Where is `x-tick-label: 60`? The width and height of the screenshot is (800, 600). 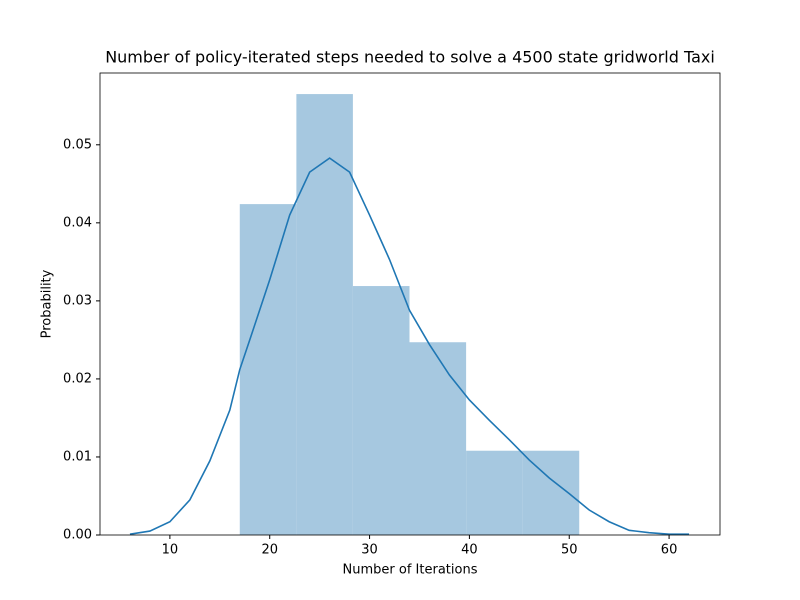
x-tick-label: 60 is located at coordinates (669, 550).